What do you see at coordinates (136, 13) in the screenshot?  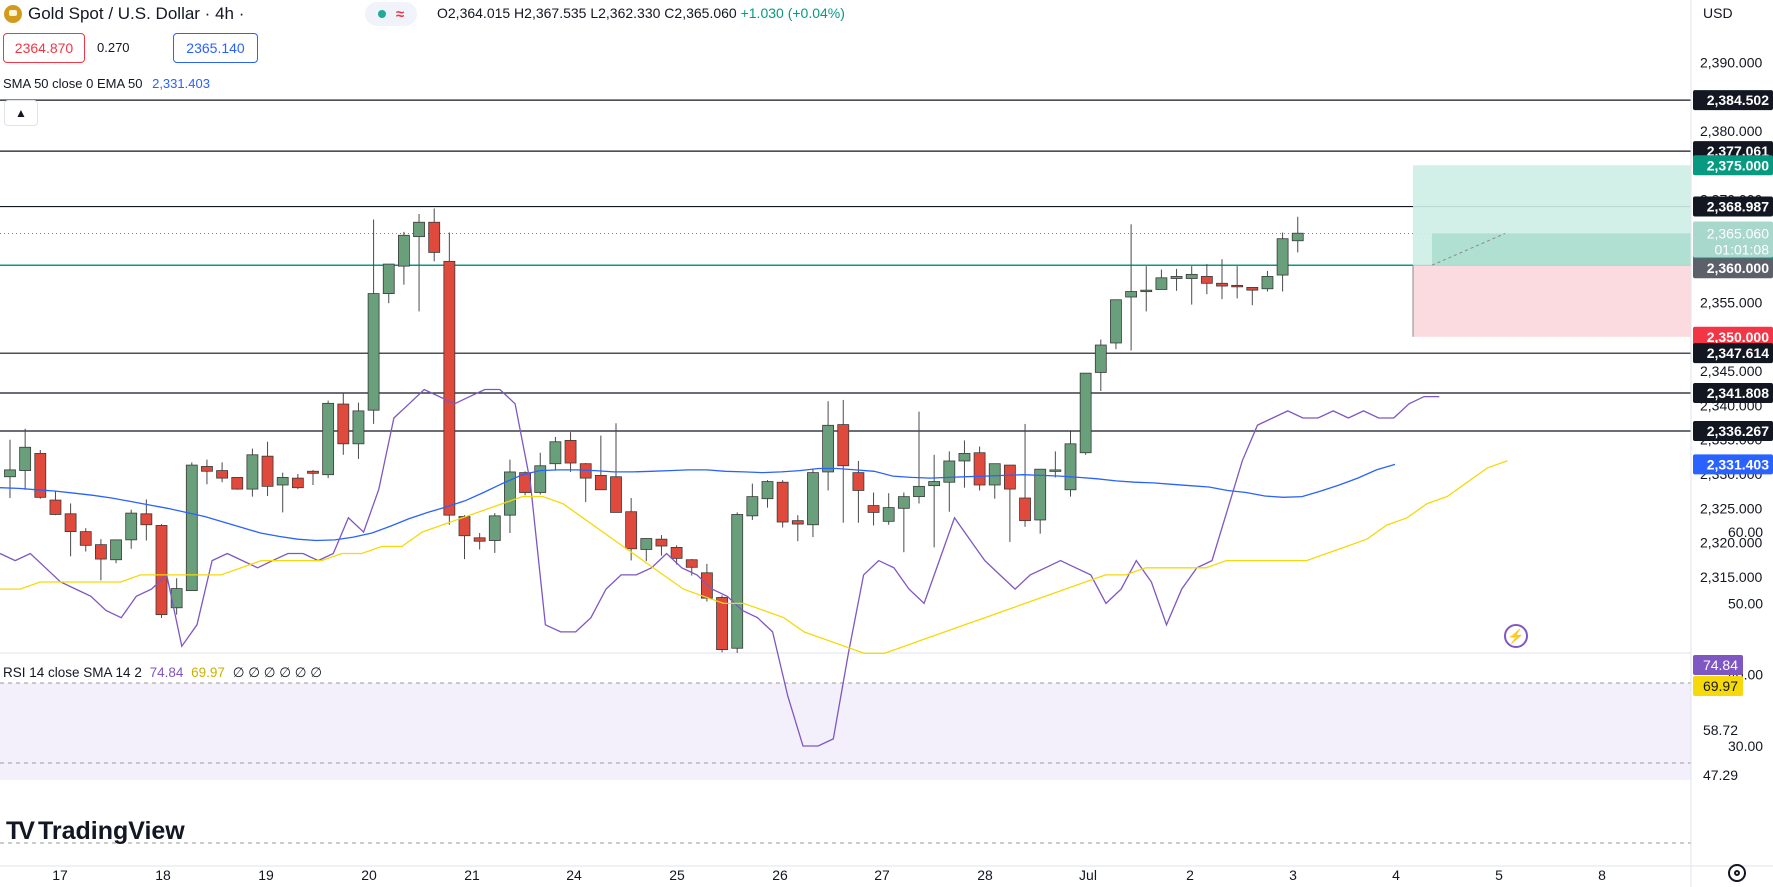 I see `symbol-title: Gold Spot / U.S. Dollar · 4h ·` at bounding box center [136, 13].